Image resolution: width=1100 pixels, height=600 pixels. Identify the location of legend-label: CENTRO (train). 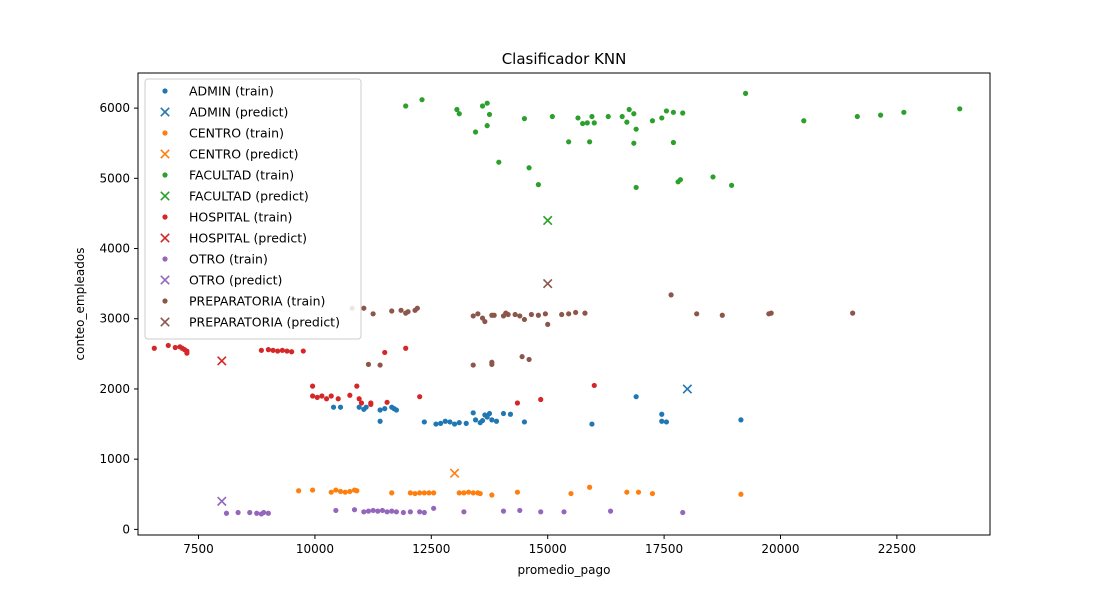
(236, 133).